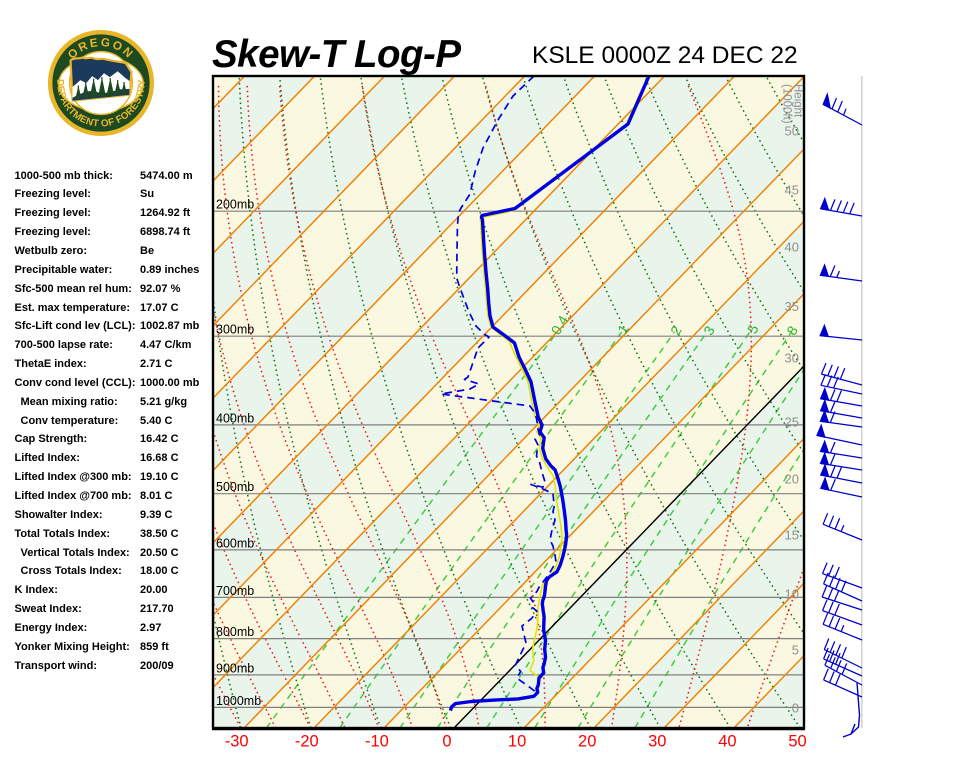 This screenshot has height=768, width=960. I want to click on svg-text: 900mb, so click(235, 668).